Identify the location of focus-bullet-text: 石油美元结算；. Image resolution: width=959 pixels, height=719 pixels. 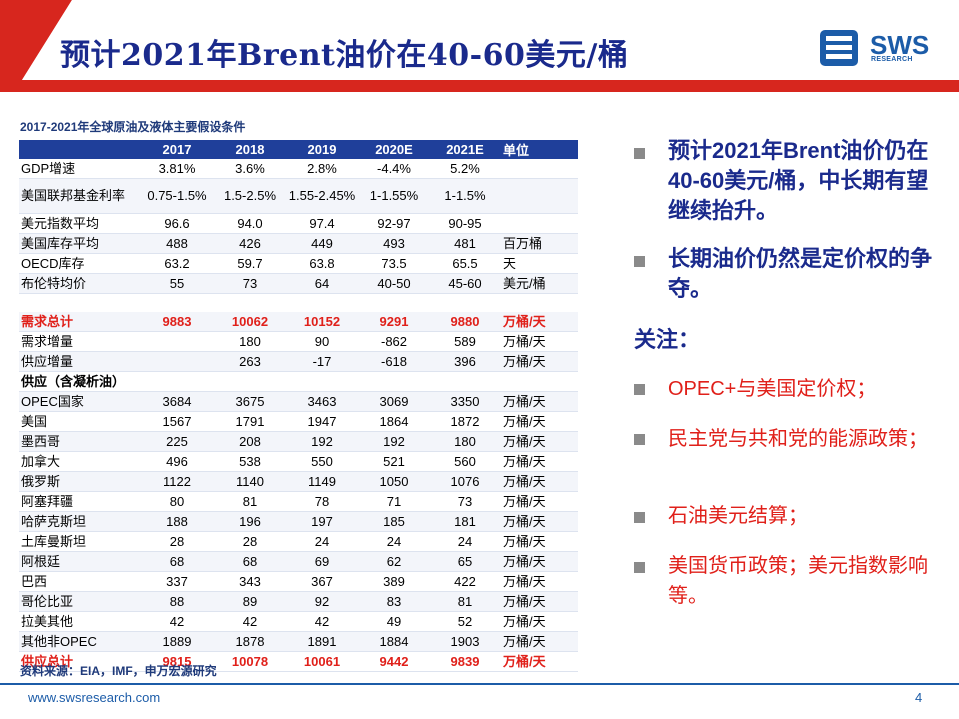
(738, 516).